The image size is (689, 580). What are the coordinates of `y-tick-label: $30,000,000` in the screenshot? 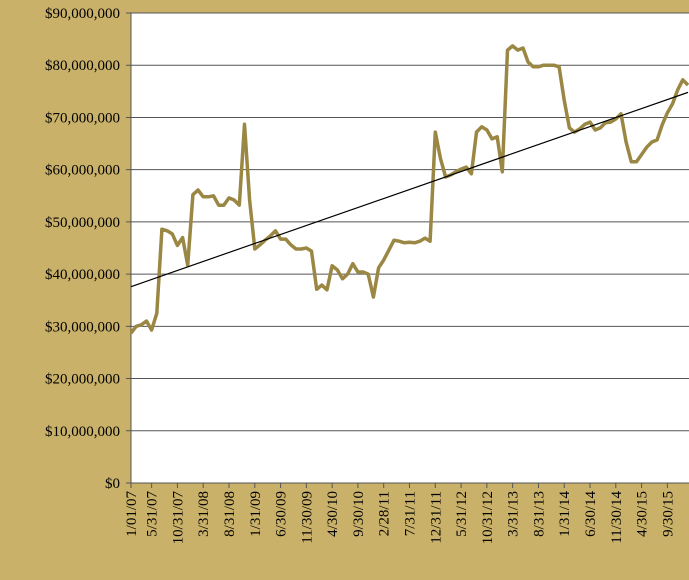 It's located at (82, 327).